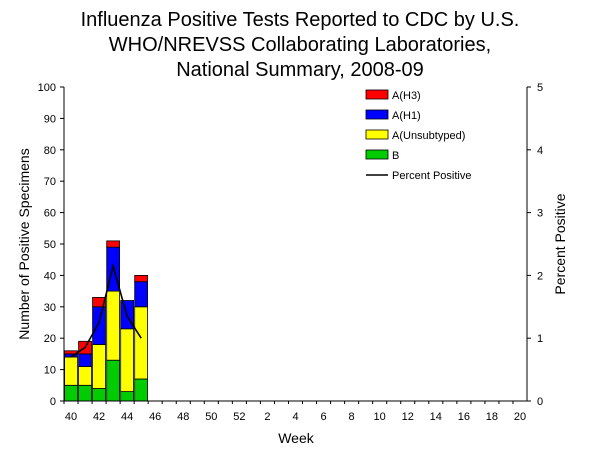 This screenshot has width=600, height=450. I want to click on bar-segment-a-unsubtyped--week-42, so click(99, 366).